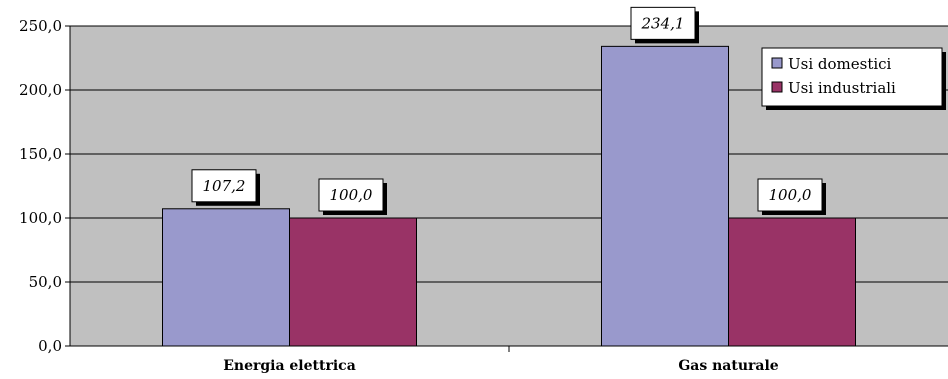 Image resolution: width=948 pixels, height=379 pixels. I want to click on data-label: 234,1, so click(663, 23).